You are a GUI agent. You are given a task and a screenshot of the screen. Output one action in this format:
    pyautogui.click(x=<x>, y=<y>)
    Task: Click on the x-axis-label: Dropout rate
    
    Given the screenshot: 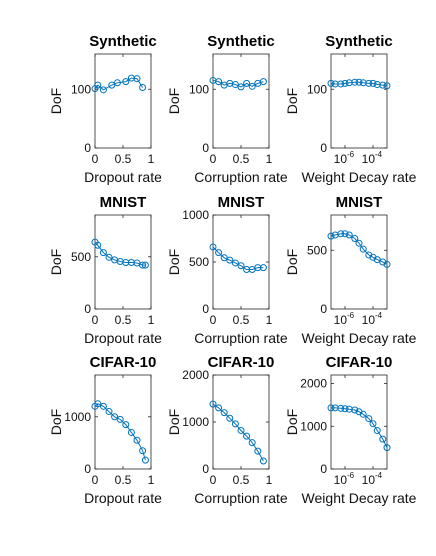 What is the action you would take?
    pyautogui.click(x=123, y=338)
    